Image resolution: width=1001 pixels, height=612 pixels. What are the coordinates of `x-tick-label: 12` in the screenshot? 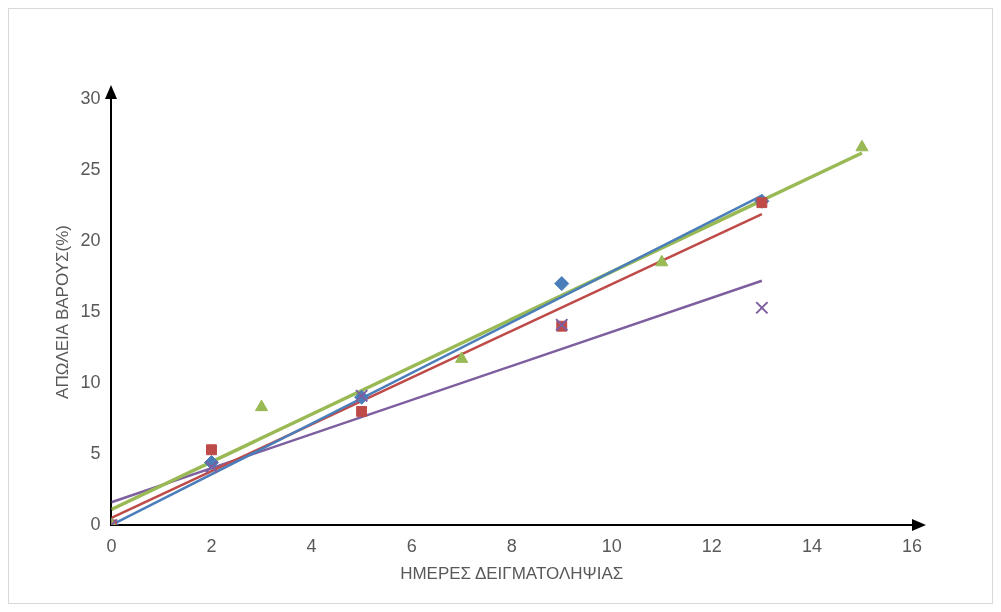 It's located at (711, 545).